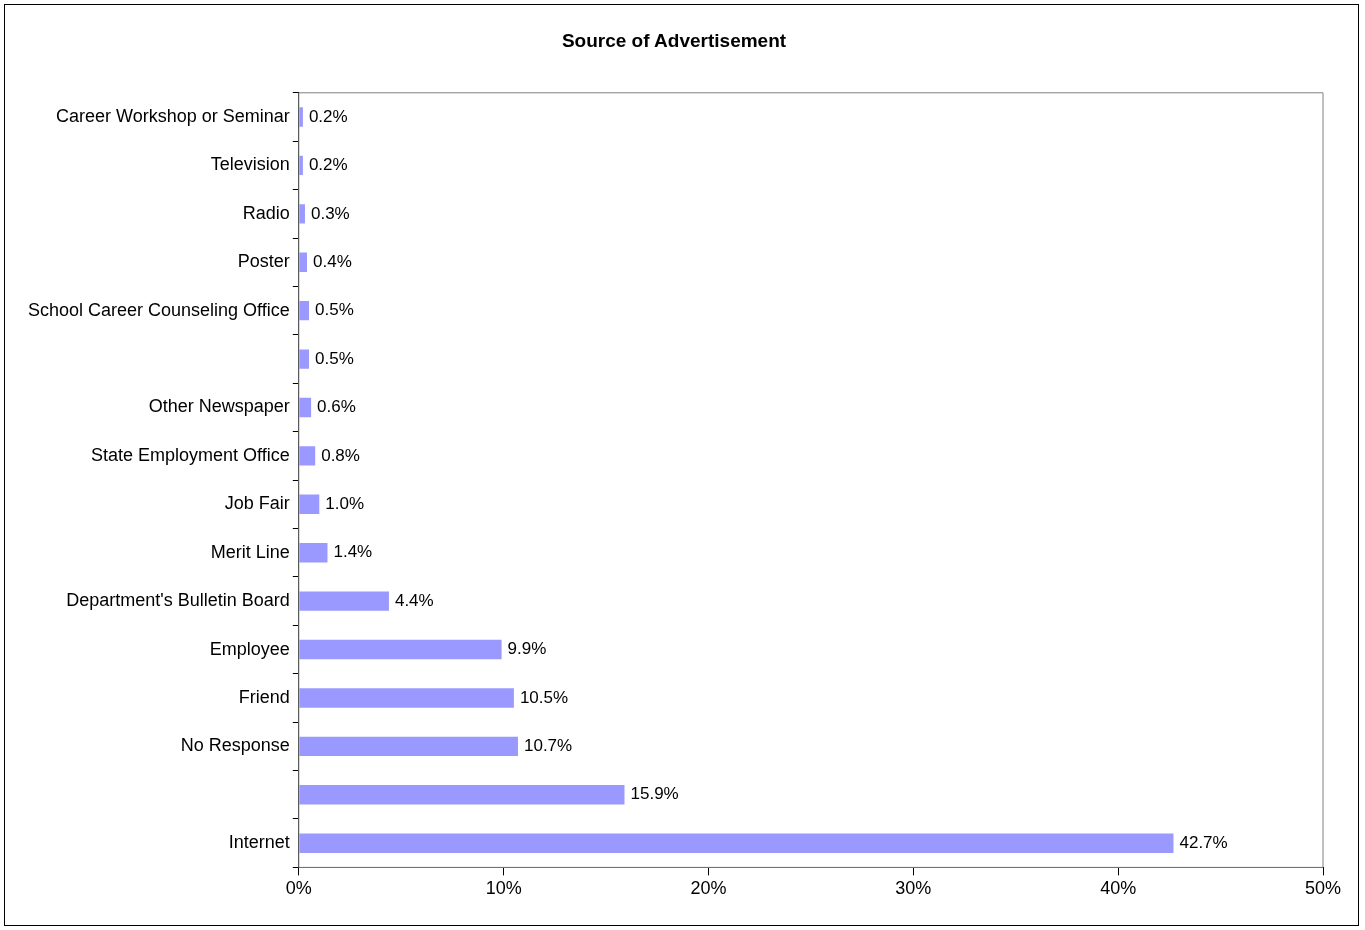  I want to click on data-label: 0.4%, so click(332, 261).